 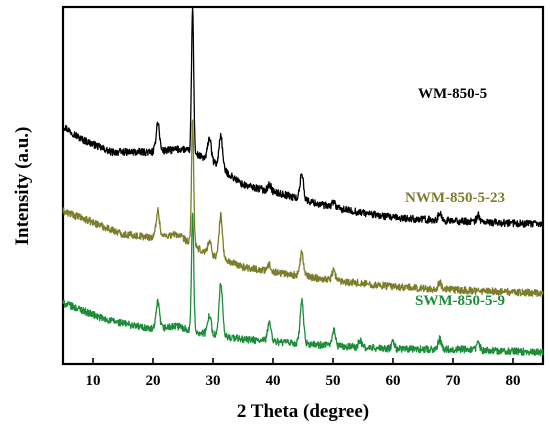 I want to click on y-axis-title: Intensity (a.u.), so click(x=22, y=186).